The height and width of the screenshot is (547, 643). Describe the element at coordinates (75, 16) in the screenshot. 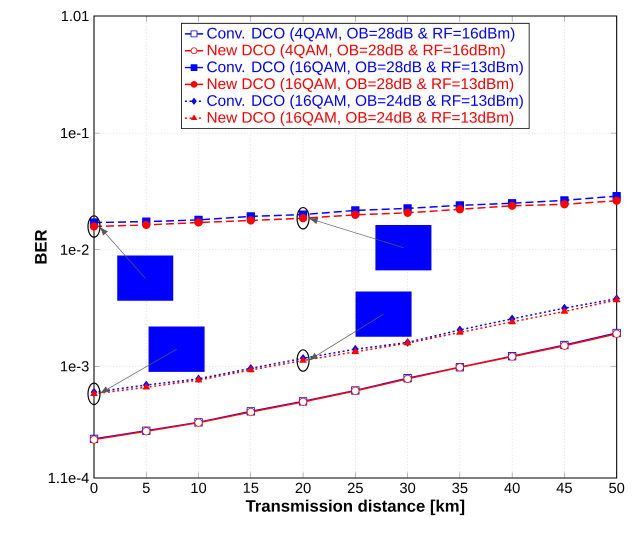

I see `y-tick-label: 1.01` at that location.